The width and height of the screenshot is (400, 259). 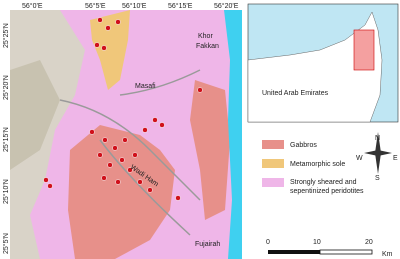 I want to click on longitude-label: 56°10'E, so click(x=134, y=6).